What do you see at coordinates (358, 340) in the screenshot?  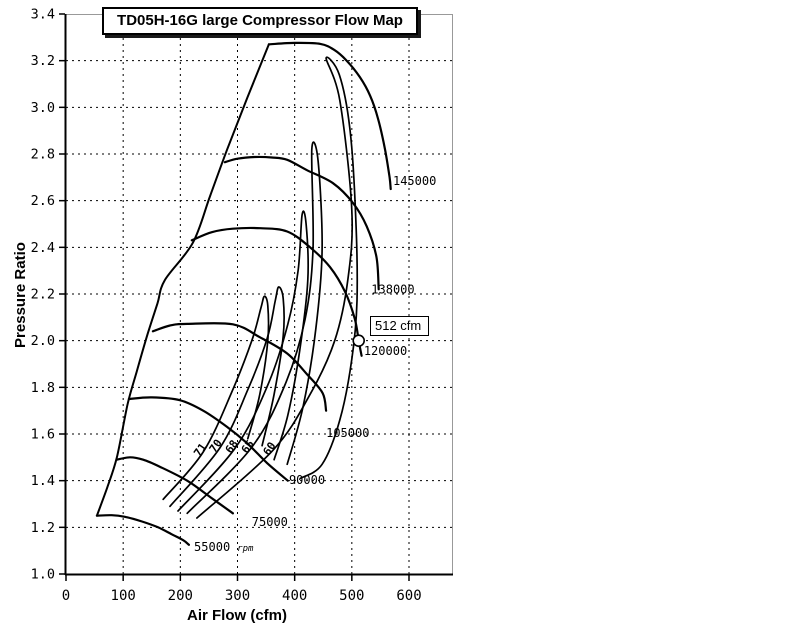 I see `flow-marker` at bounding box center [358, 340].